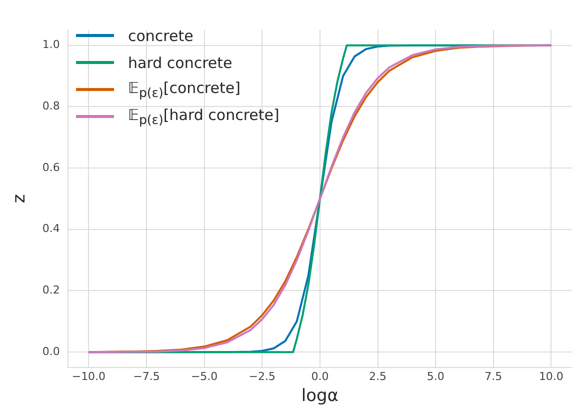 The width and height of the screenshot is (586, 407). I want to click on x-tick-label: −2.5, so click(262, 376).